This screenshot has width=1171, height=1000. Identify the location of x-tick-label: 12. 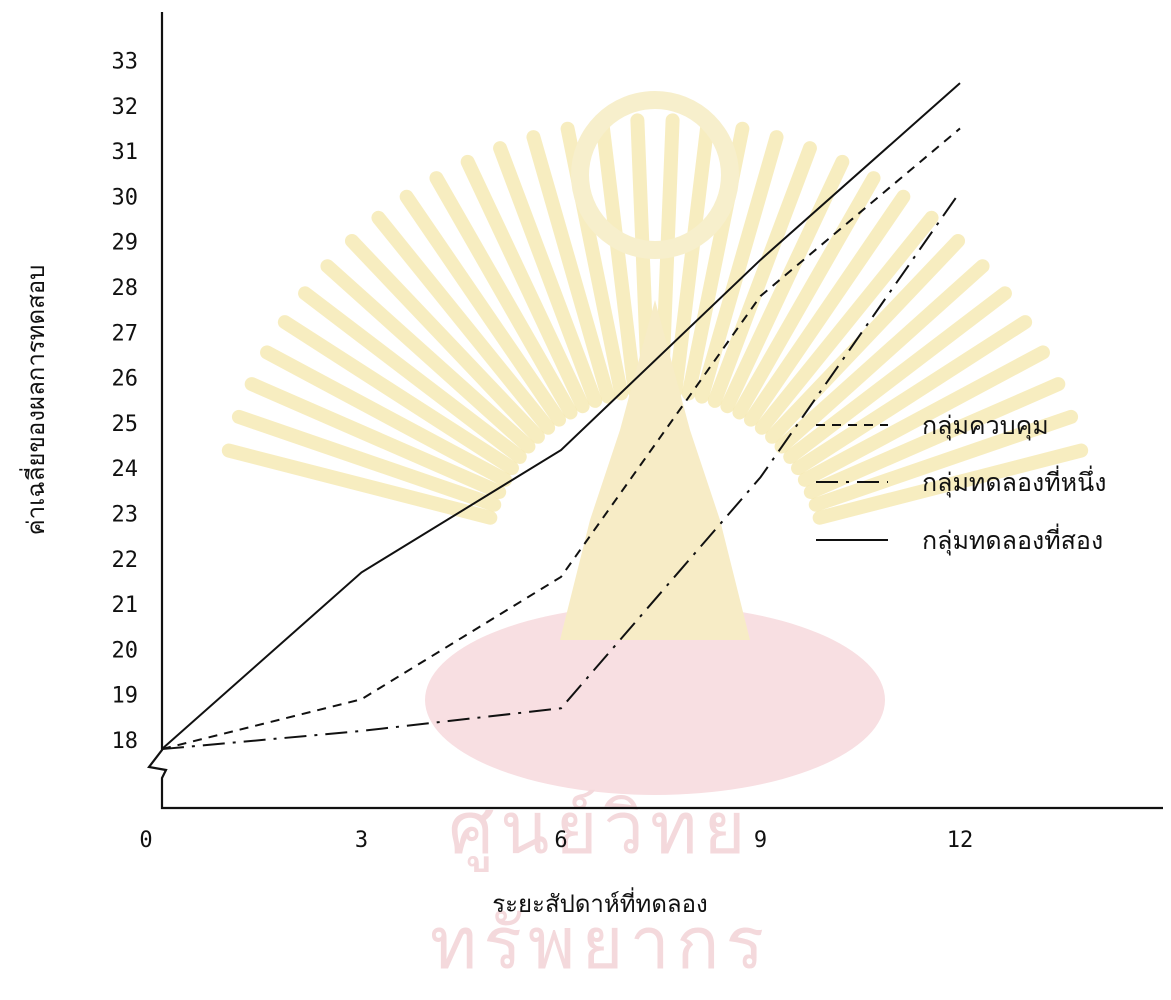
(960, 840).